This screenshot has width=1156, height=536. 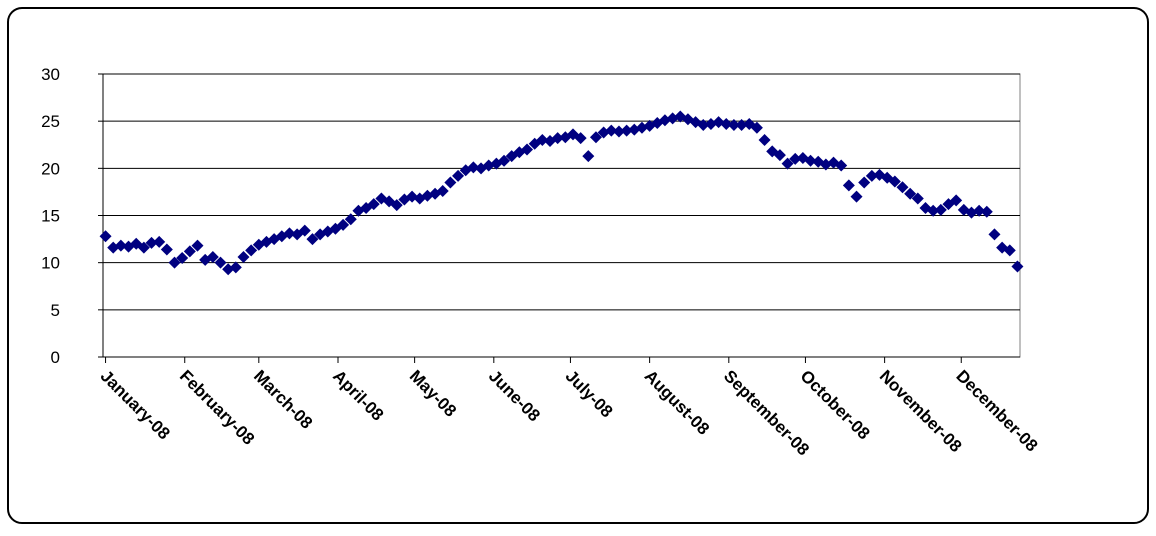 What do you see at coordinates (50, 263) in the screenshot?
I see `y-tick-label: 10` at bounding box center [50, 263].